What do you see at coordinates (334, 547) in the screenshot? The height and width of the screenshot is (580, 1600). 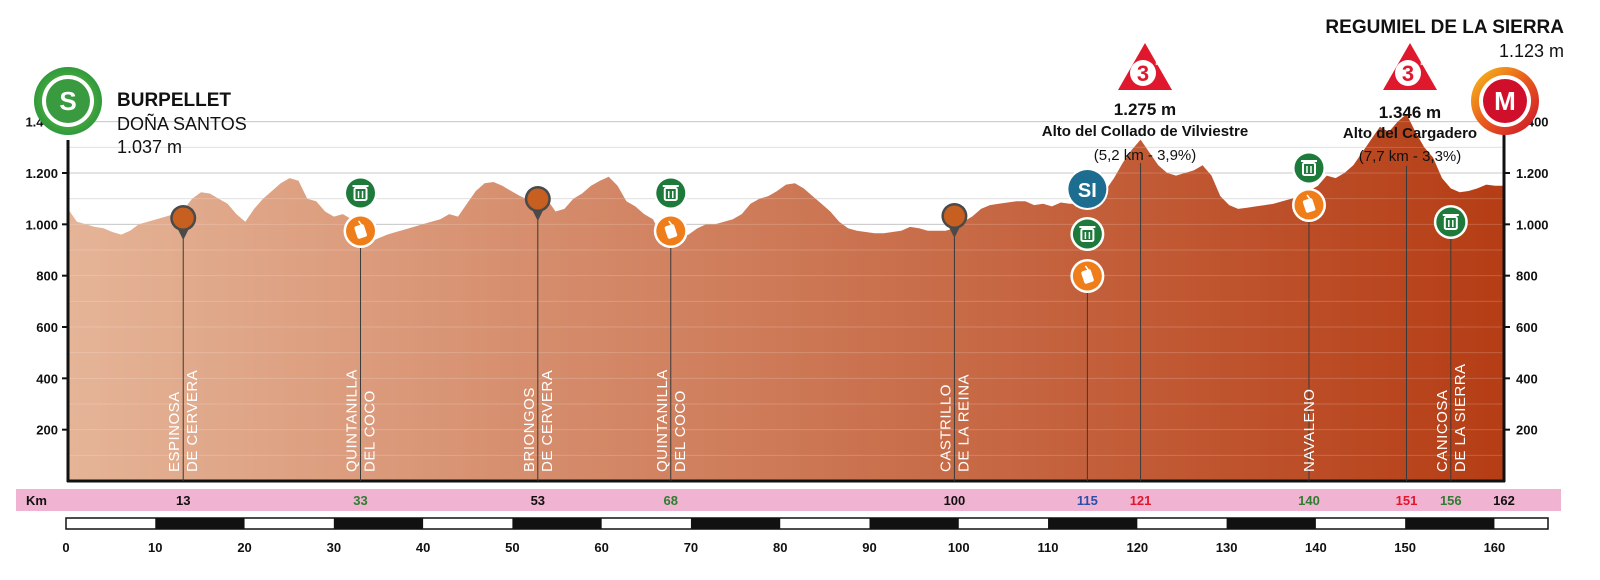 I see `scale-bar-tick-label: 30` at bounding box center [334, 547].